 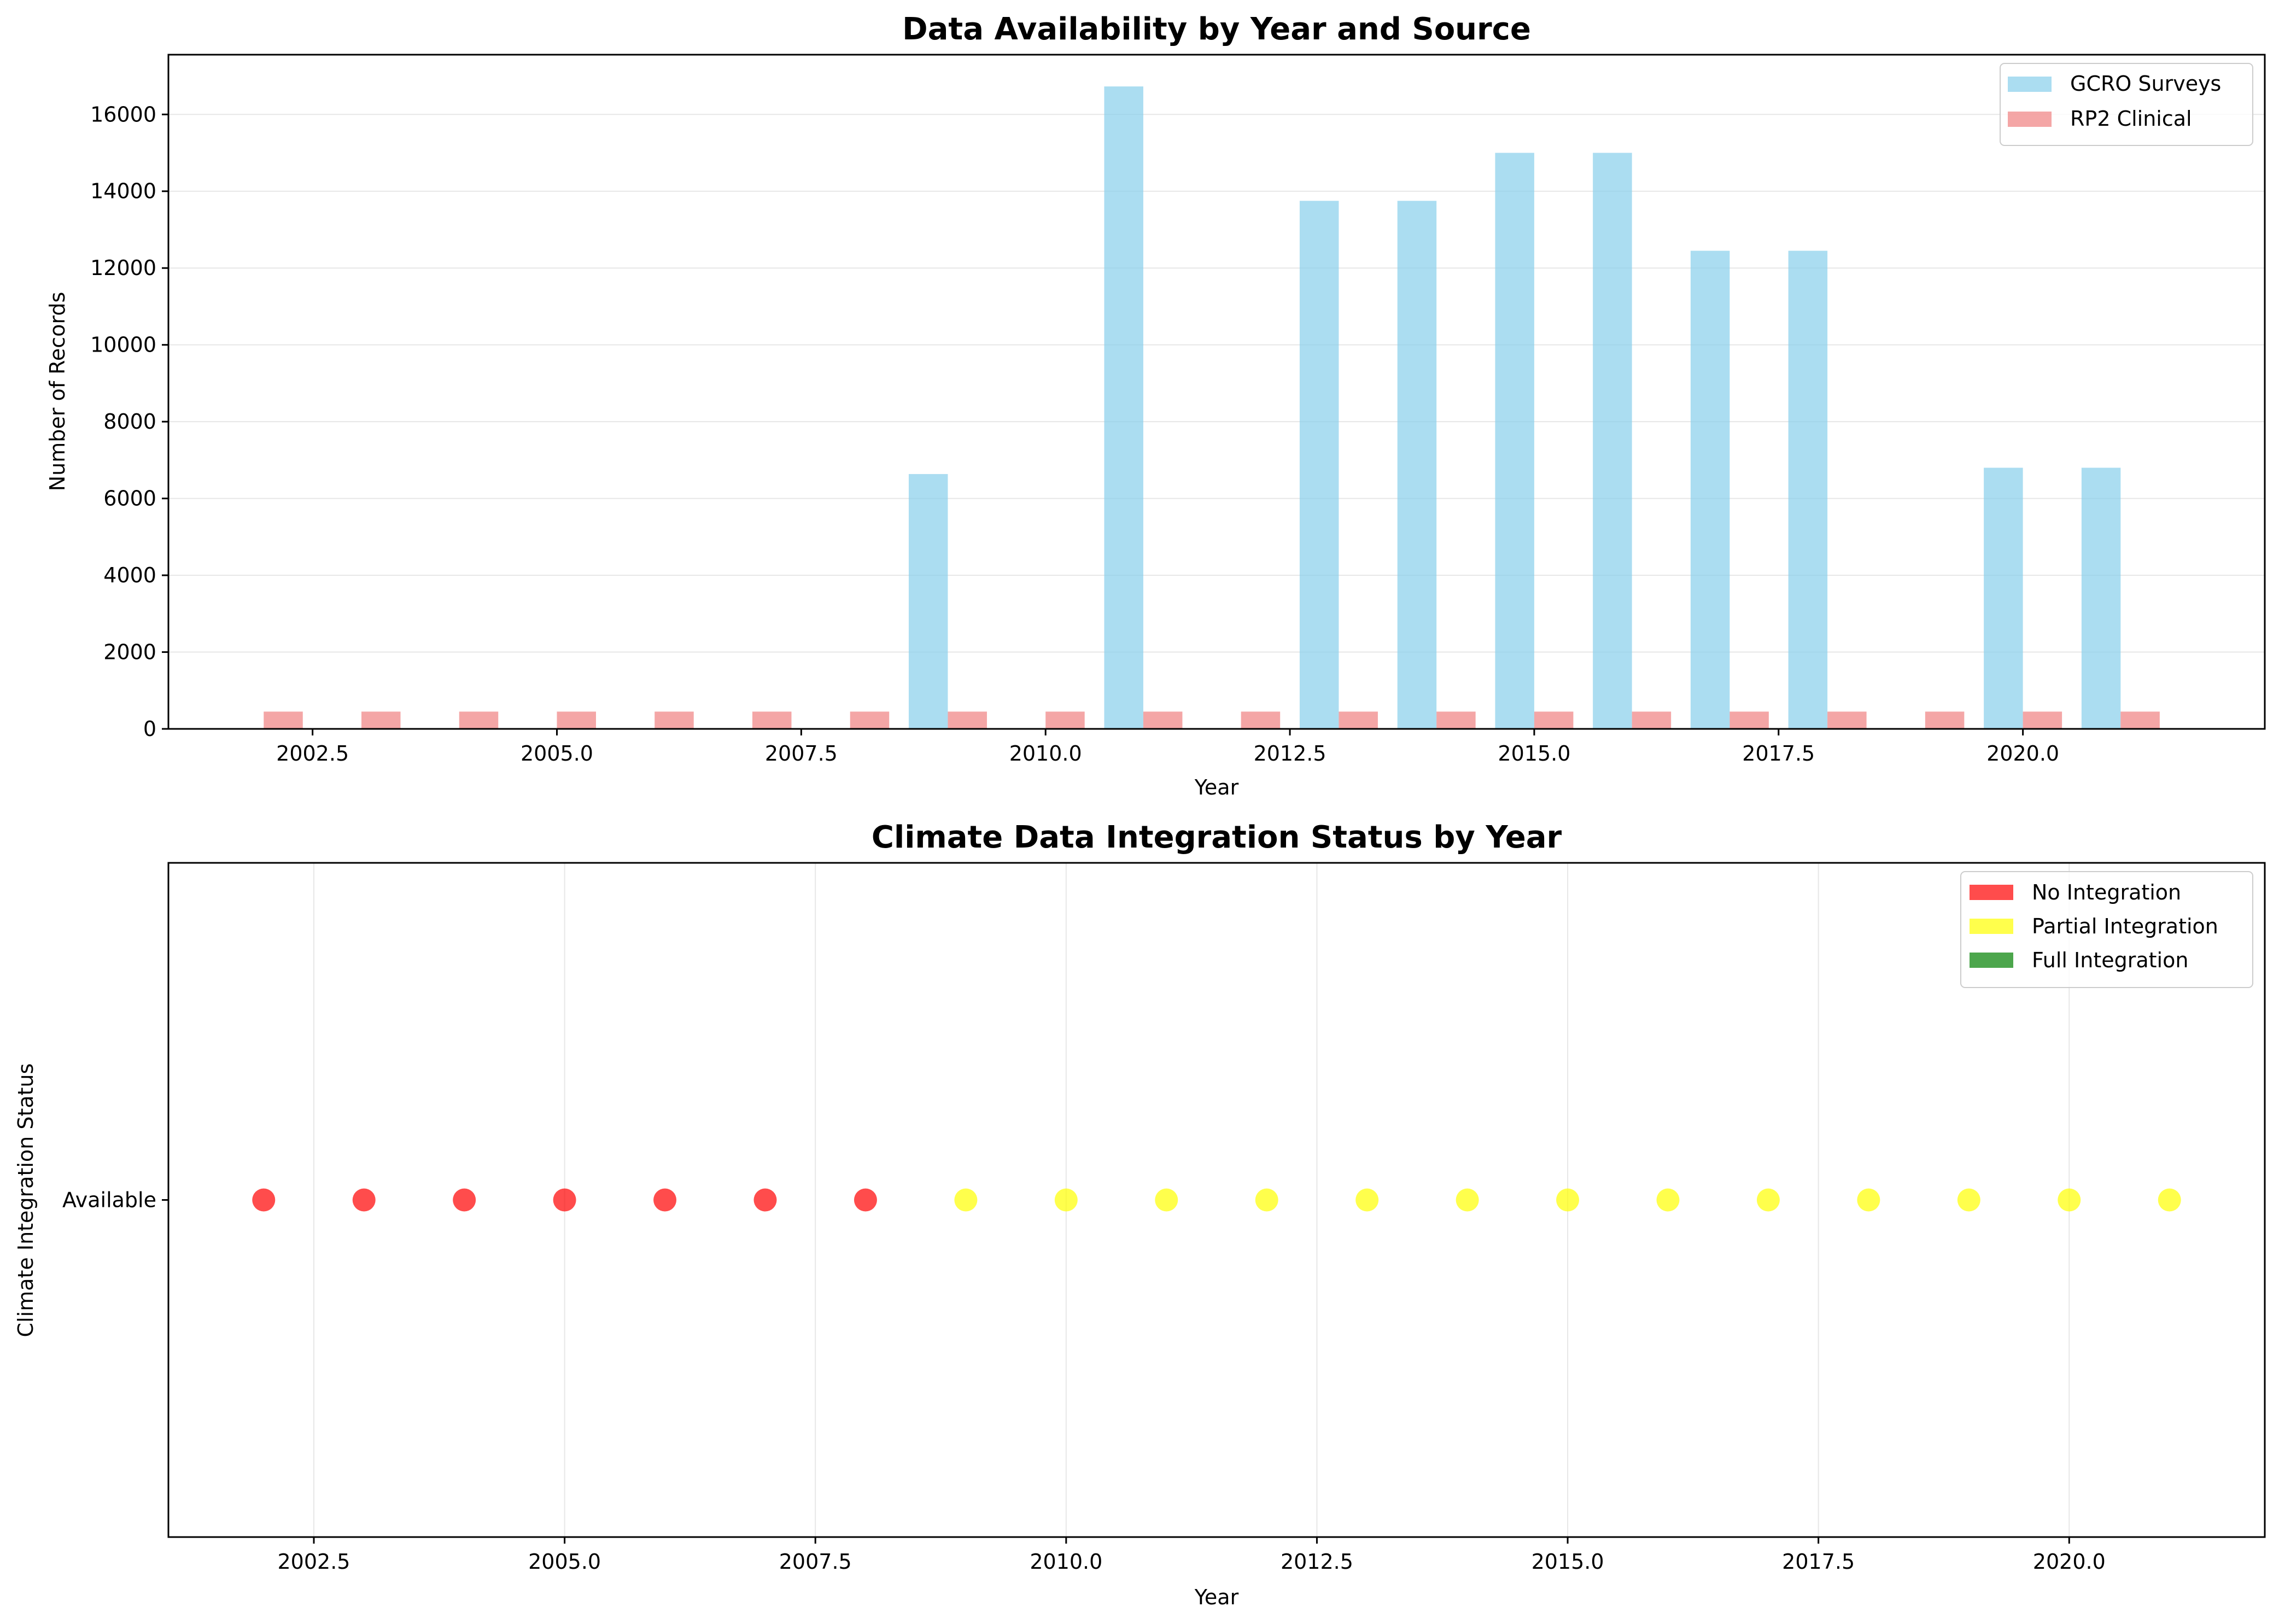 I want to click on chart1-y-tick-label: 8000, so click(x=129, y=422).